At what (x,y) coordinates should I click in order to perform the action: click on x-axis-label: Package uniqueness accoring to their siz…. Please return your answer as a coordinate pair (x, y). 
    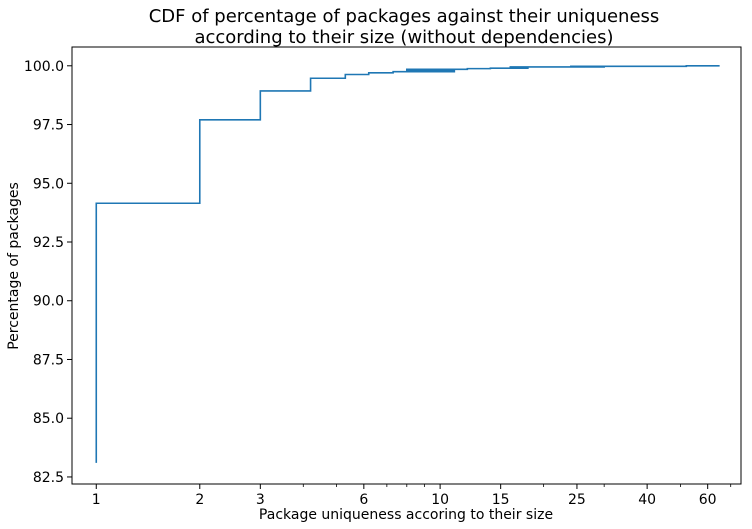
    Looking at the image, I should click on (406, 515).